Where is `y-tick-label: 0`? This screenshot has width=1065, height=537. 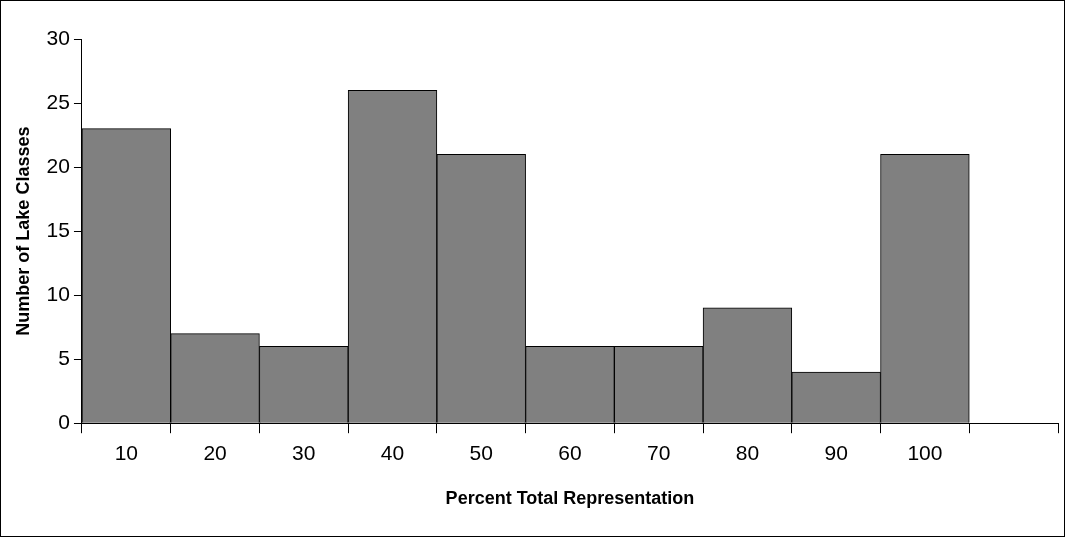 y-tick-label: 0 is located at coordinates (64, 421).